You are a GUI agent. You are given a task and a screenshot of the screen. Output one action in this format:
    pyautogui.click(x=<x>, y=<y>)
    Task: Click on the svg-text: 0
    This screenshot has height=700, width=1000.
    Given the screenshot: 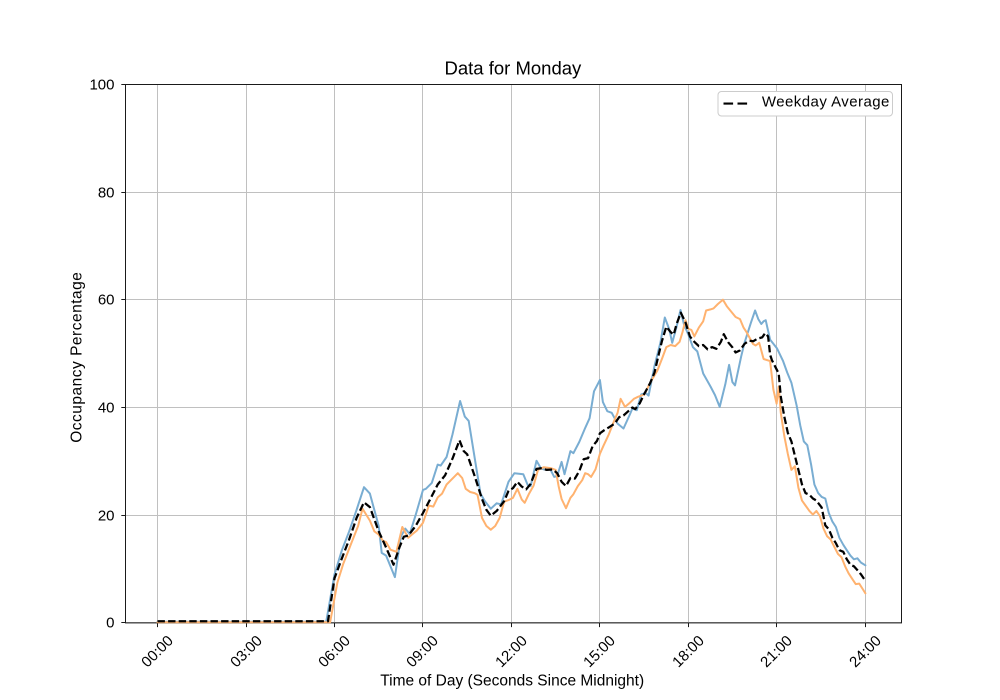 What is the action you would take?
    pyautogui.click(x=110, y=623)
    